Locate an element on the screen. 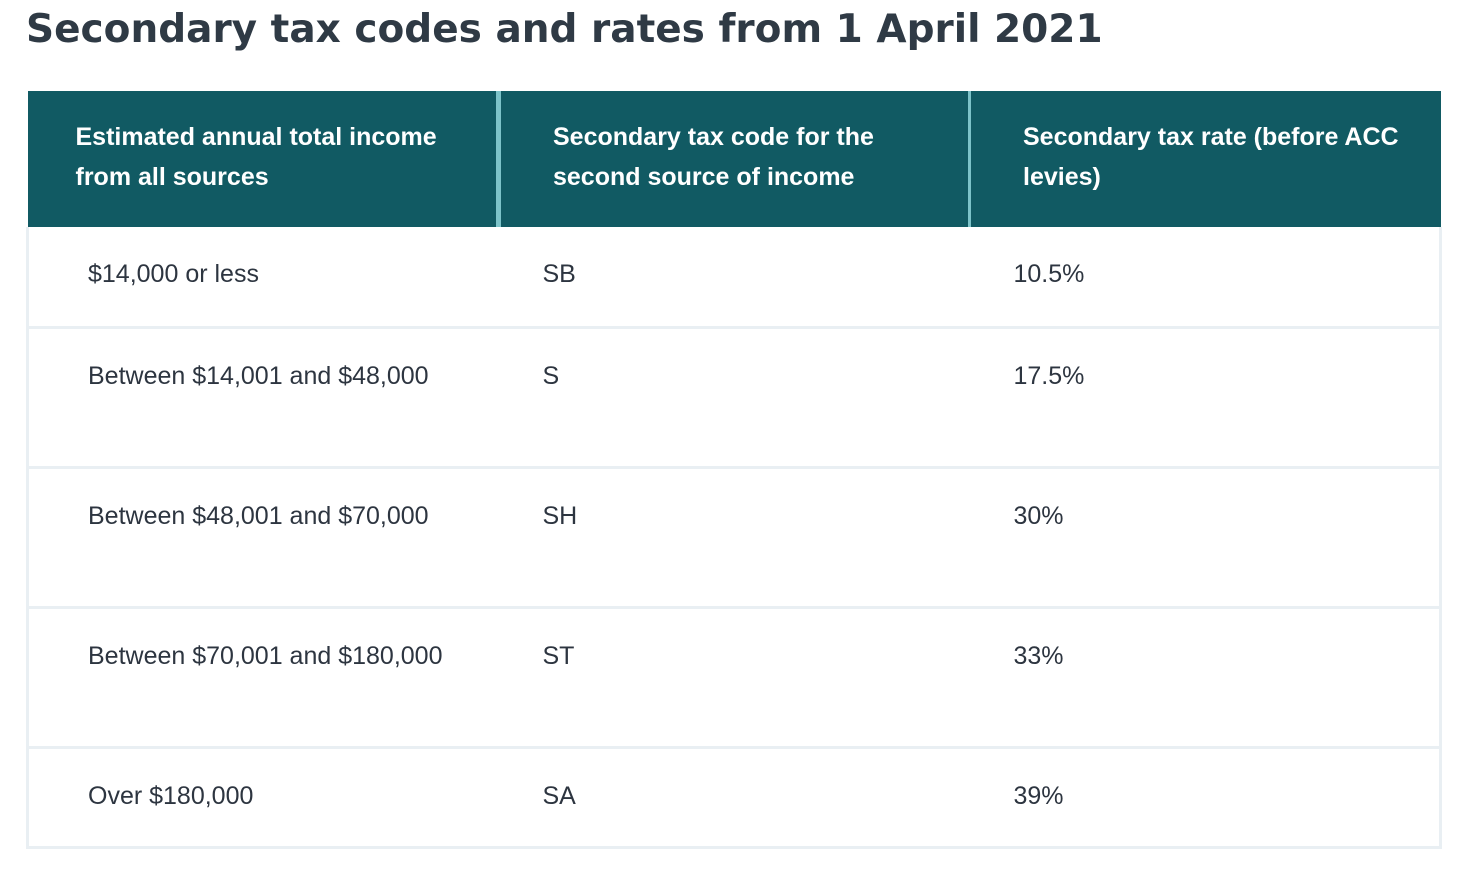 The image size is (1464, 880). tax-code-cell: SH is located at coordinates (734, 538).